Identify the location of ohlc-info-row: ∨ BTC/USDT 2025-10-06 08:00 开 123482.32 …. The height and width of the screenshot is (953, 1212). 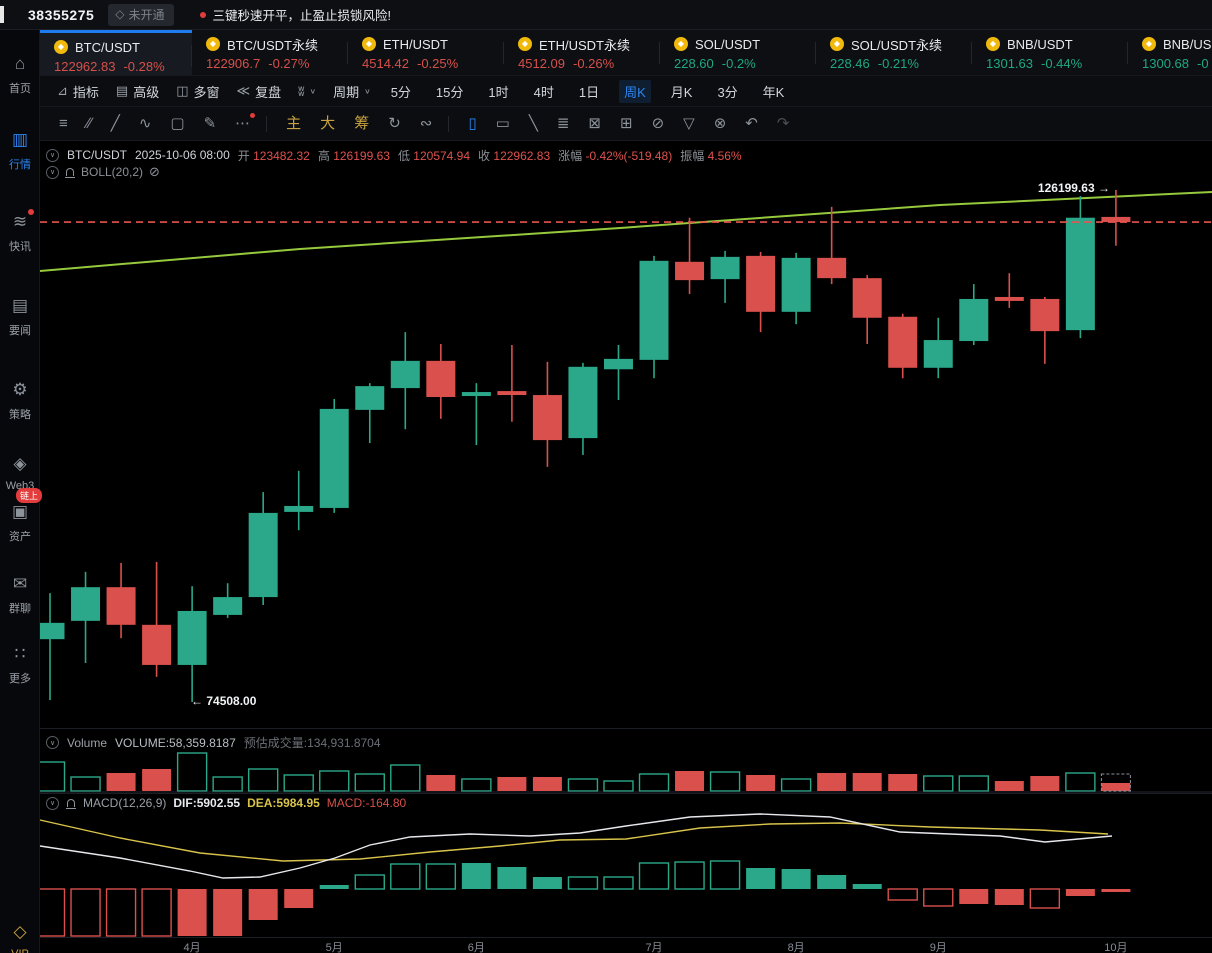
(394, 155).